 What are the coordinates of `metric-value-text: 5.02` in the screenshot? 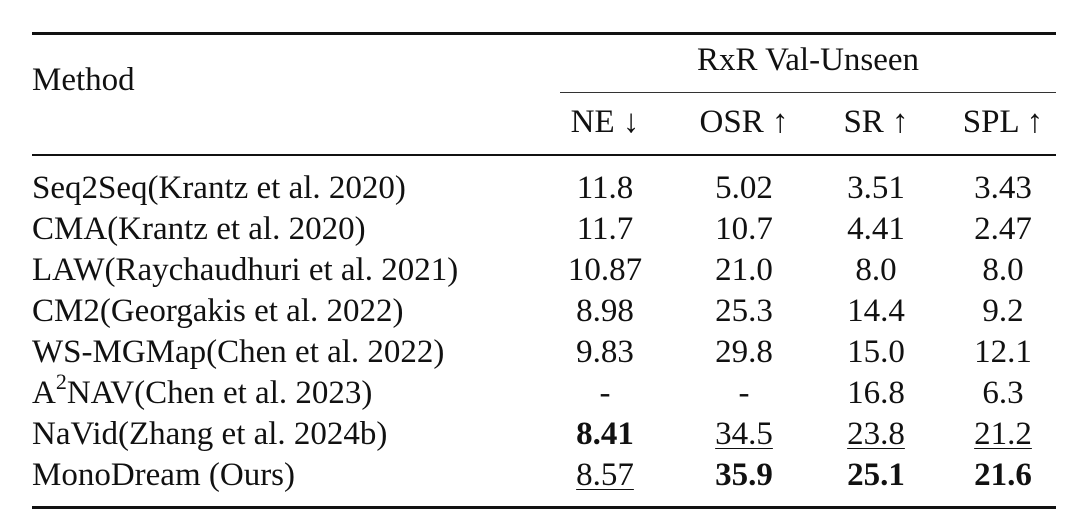 It's located at (744, 188).